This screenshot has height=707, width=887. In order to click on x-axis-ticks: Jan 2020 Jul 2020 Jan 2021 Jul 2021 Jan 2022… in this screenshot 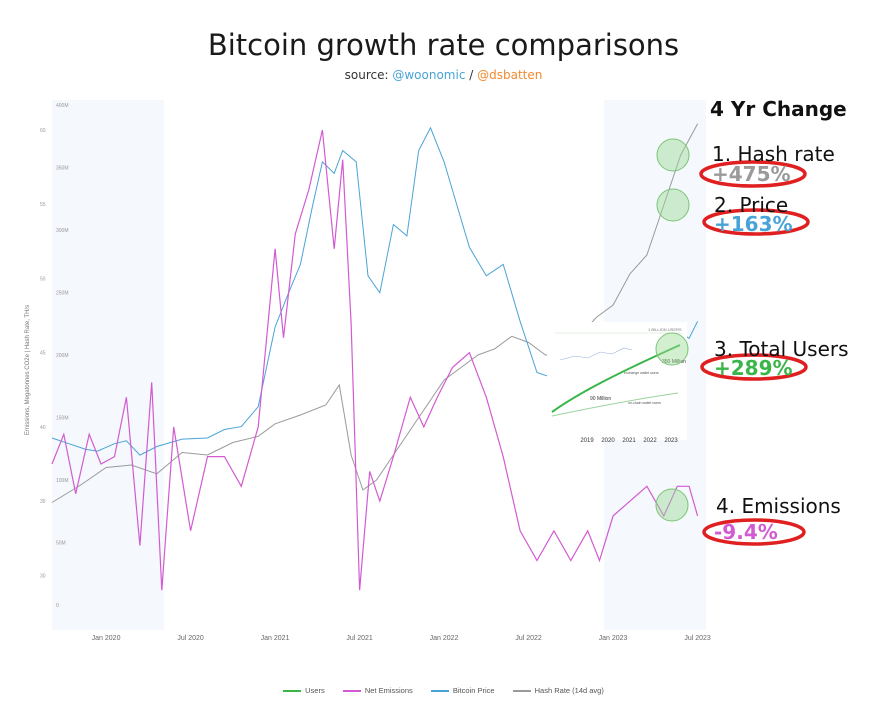, I will do `click(401, 638)`.